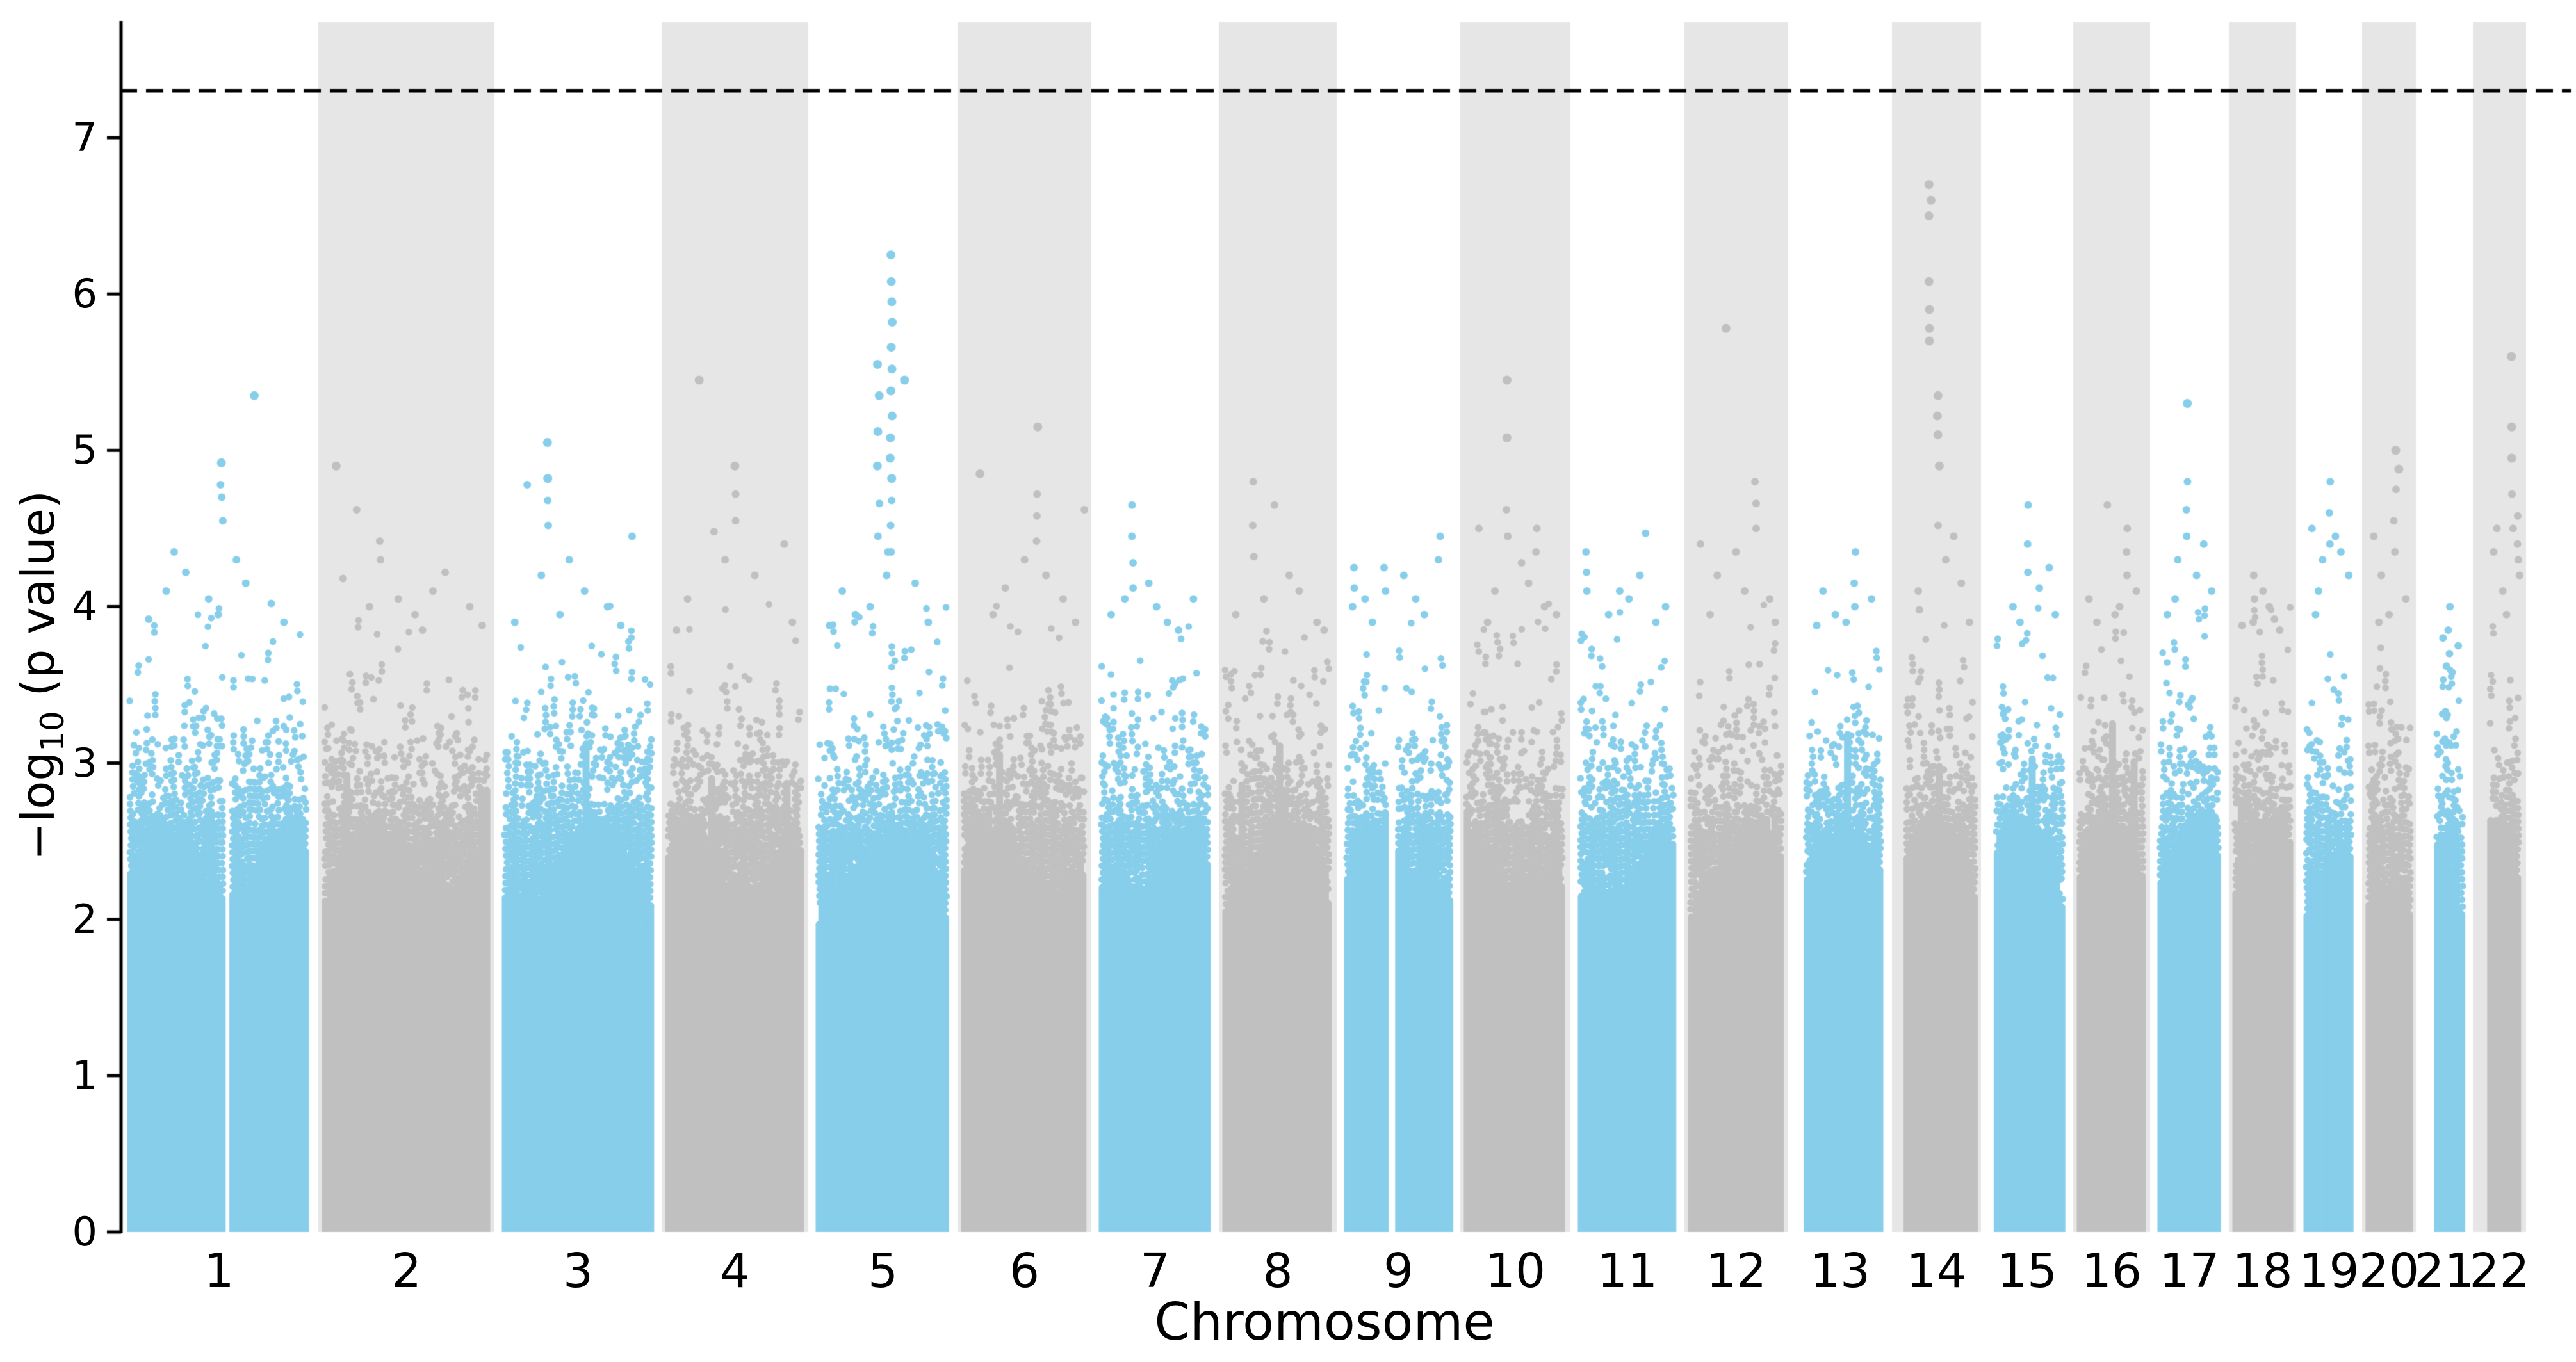  I want to click on chromosome-label-6: 6, so click(1024, 1271).